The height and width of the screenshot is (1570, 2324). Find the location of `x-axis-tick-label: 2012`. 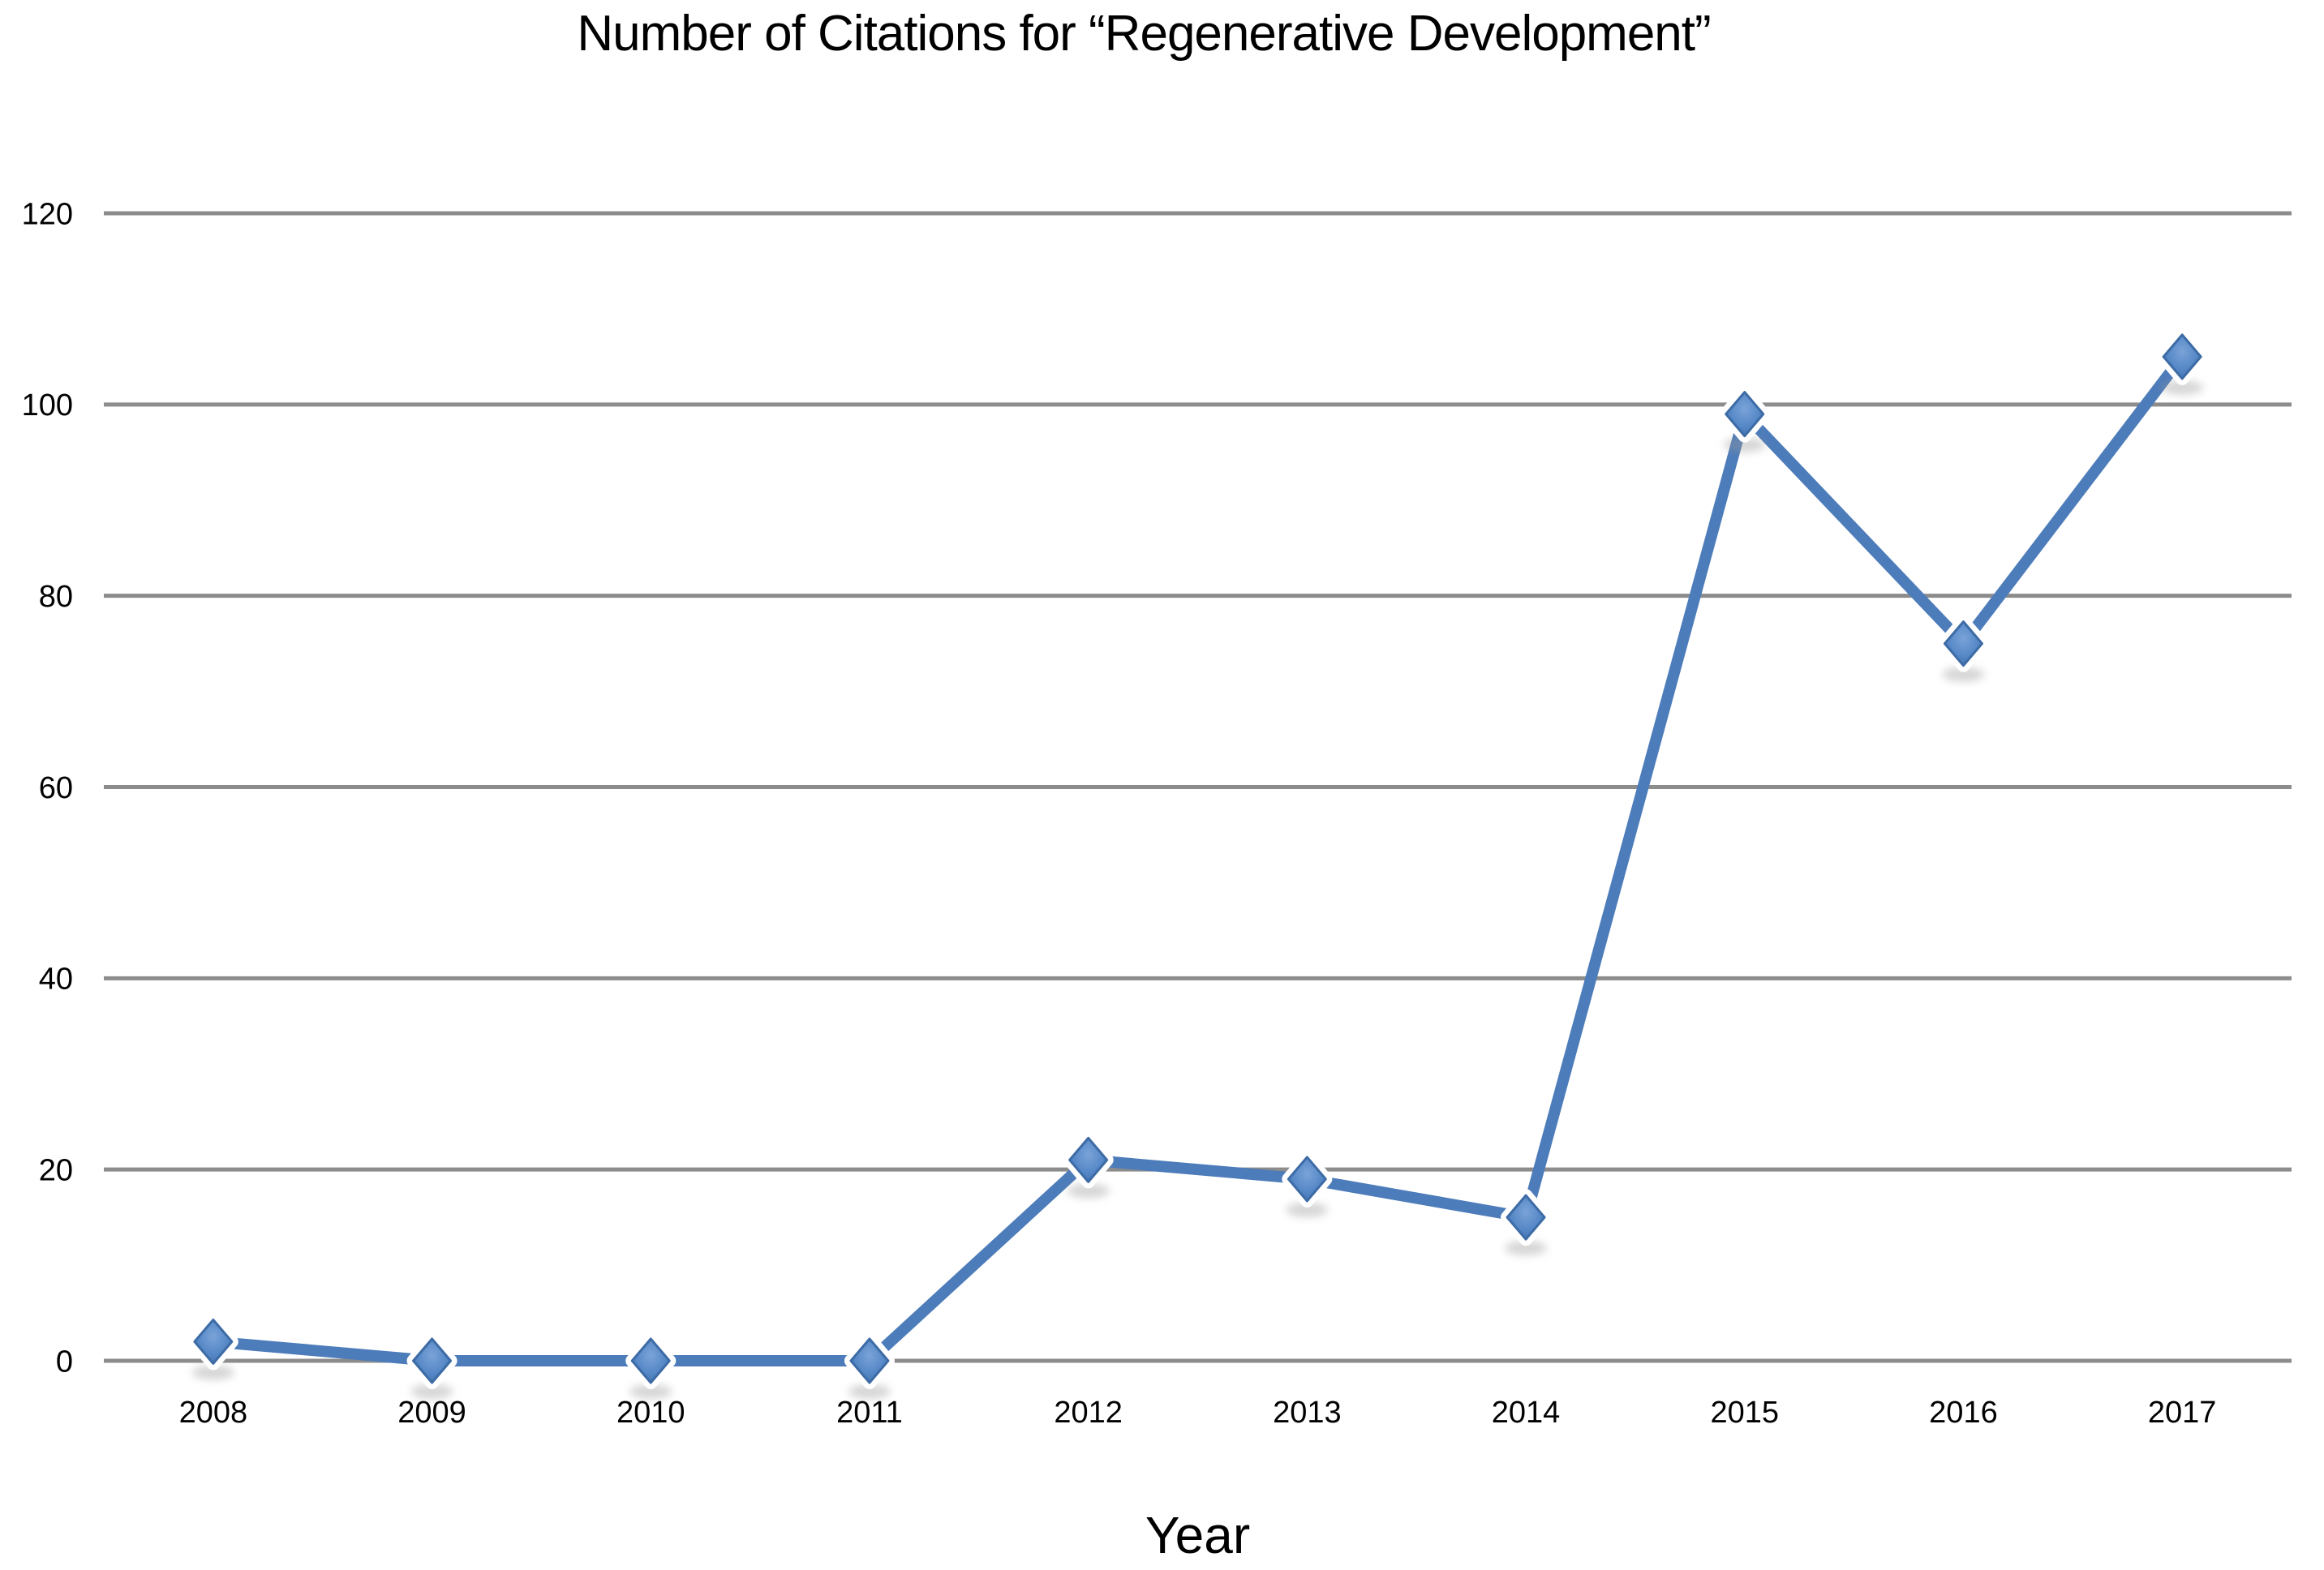

x-axis-tick-label: 2012 is located at coordinates (1088, 1413).